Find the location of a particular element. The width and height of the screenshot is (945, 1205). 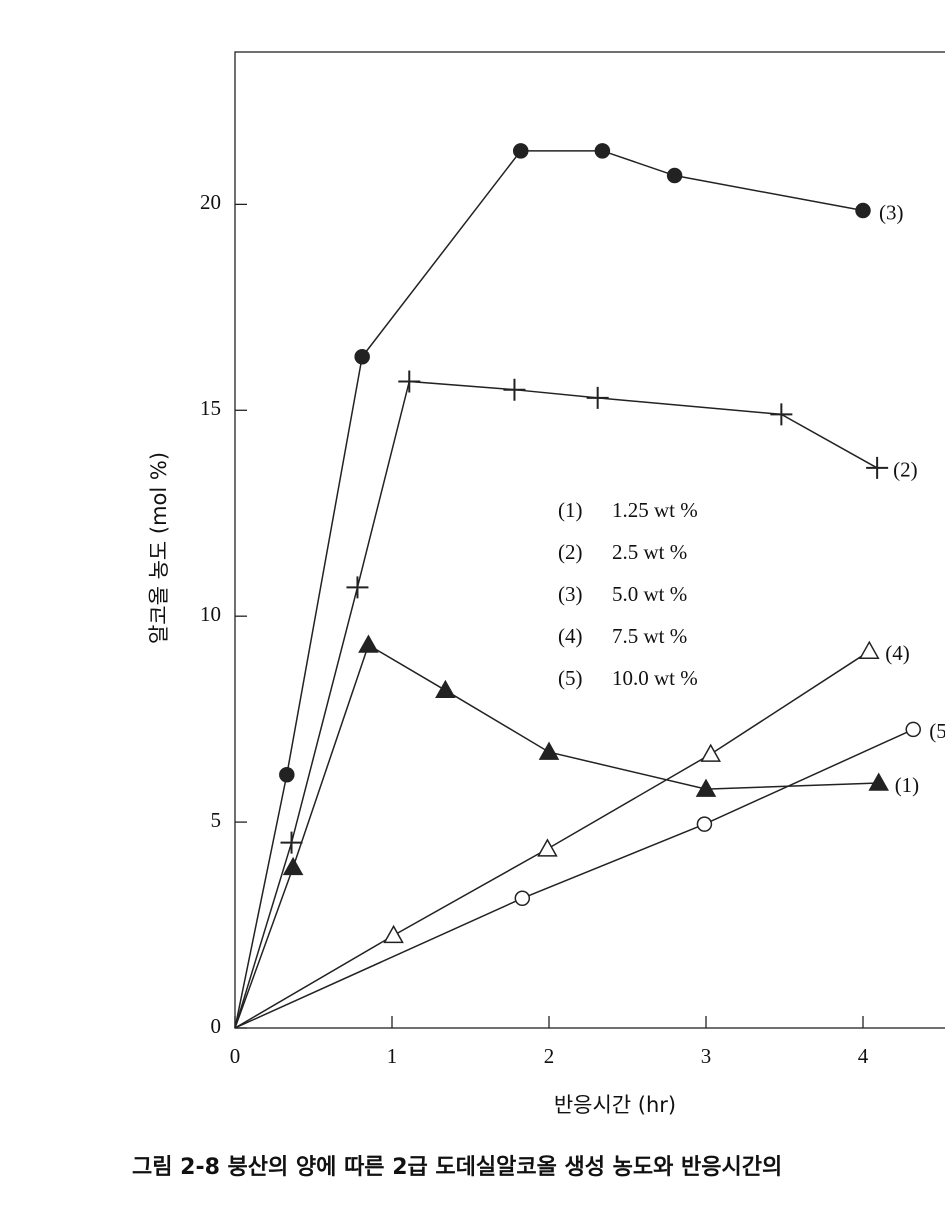

y-tick-label: 15 is located at coordinates (210, 408).